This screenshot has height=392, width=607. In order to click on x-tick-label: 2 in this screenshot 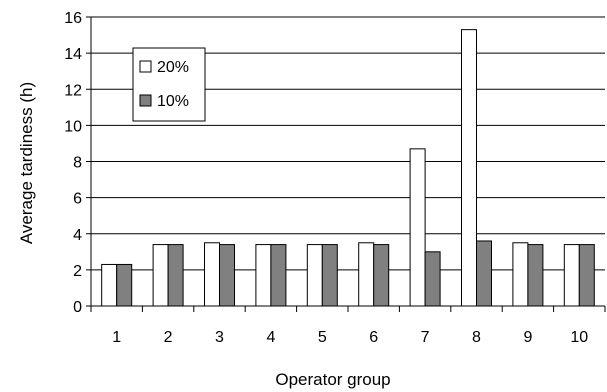, I will do `click(168, 337)`.